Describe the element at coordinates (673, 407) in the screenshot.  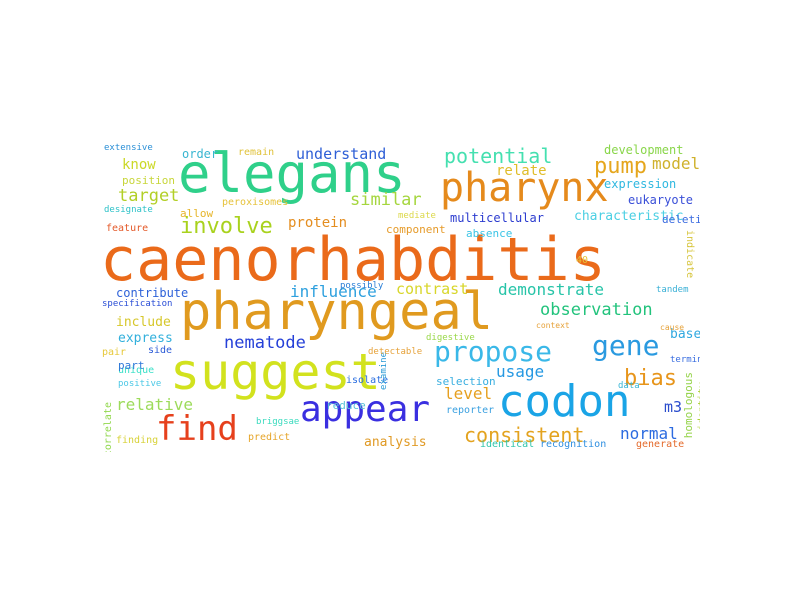
I see `word: m3` at that location.